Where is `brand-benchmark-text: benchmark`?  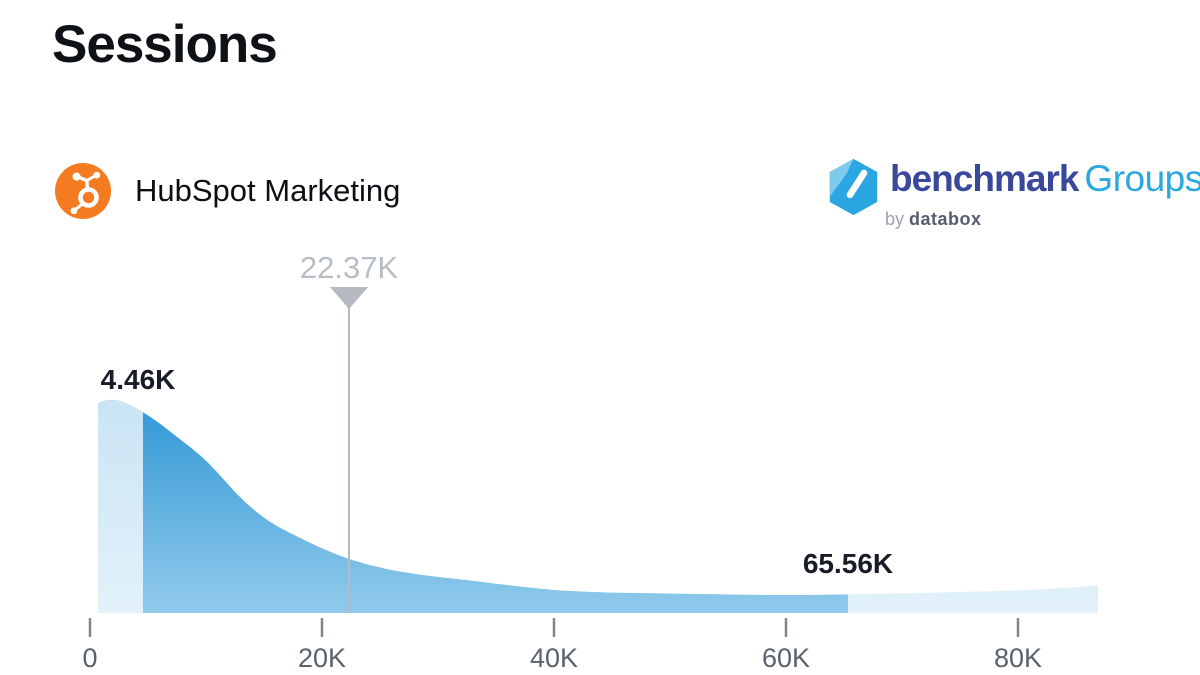
brand-benchmark-text: benchmark is located at coordinates (984, 178).